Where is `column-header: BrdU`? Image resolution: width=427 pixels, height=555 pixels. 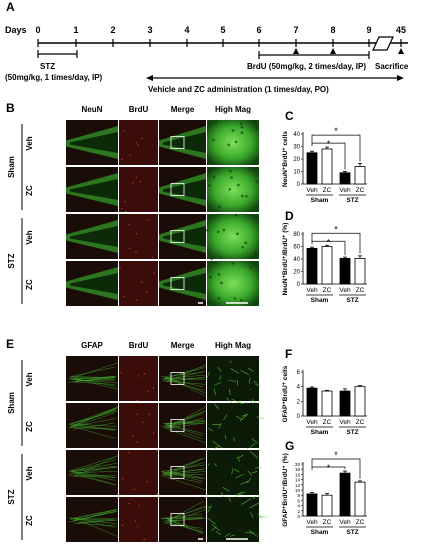
column-header: BrdU is located at coordinates (139, 345).